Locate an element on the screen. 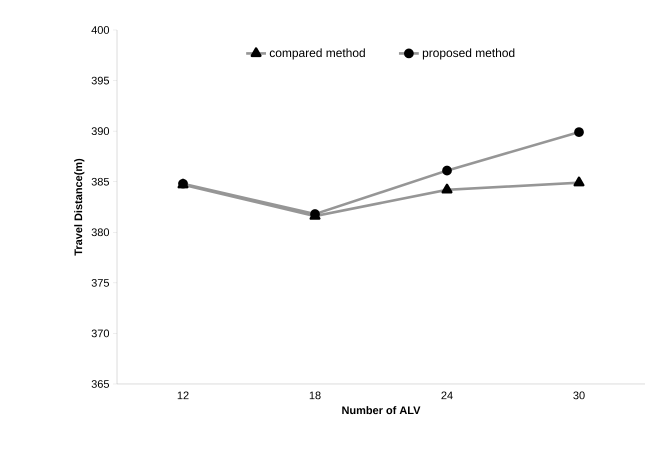 This screenshot has height=452, width=662. y-tick-label: 375 is located at coordinates (101, 282).